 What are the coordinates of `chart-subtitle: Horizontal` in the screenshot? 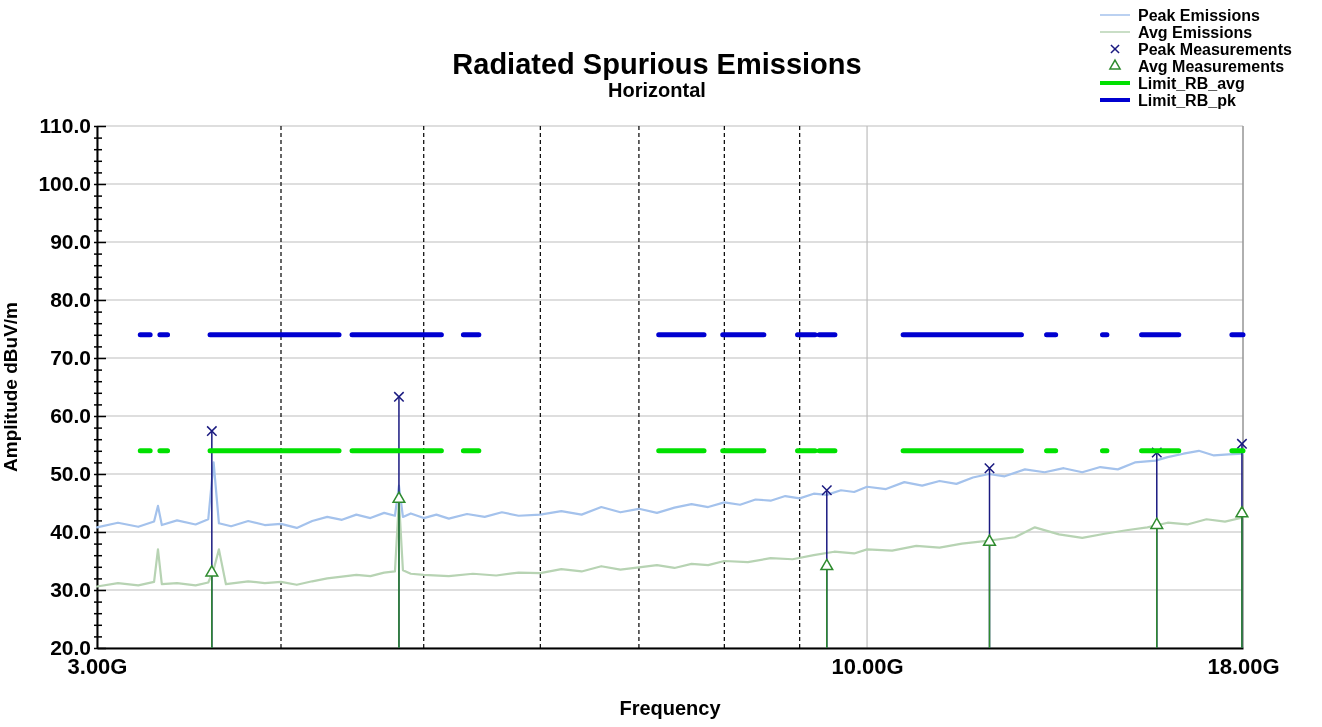 It's located at (657, 90).